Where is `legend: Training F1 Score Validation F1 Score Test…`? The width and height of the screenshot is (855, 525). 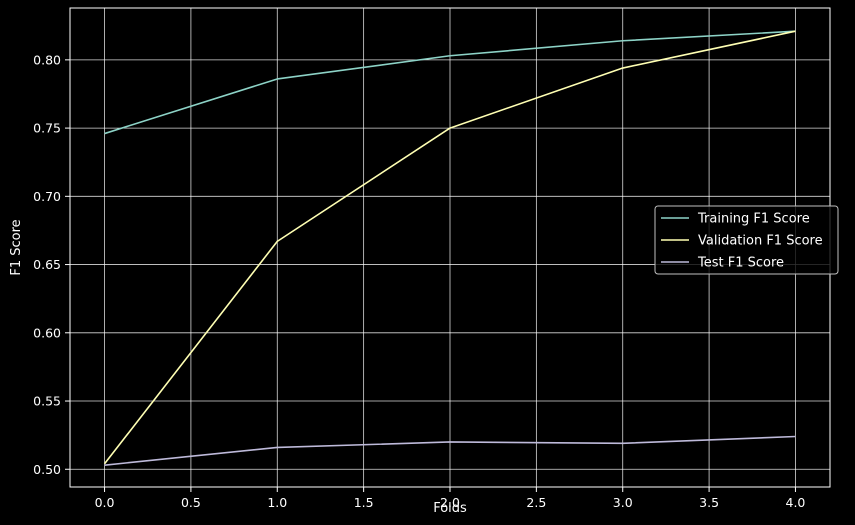
legend: Training F1 Score Validation F1 Score Test… is located at coordinates (746, 240).